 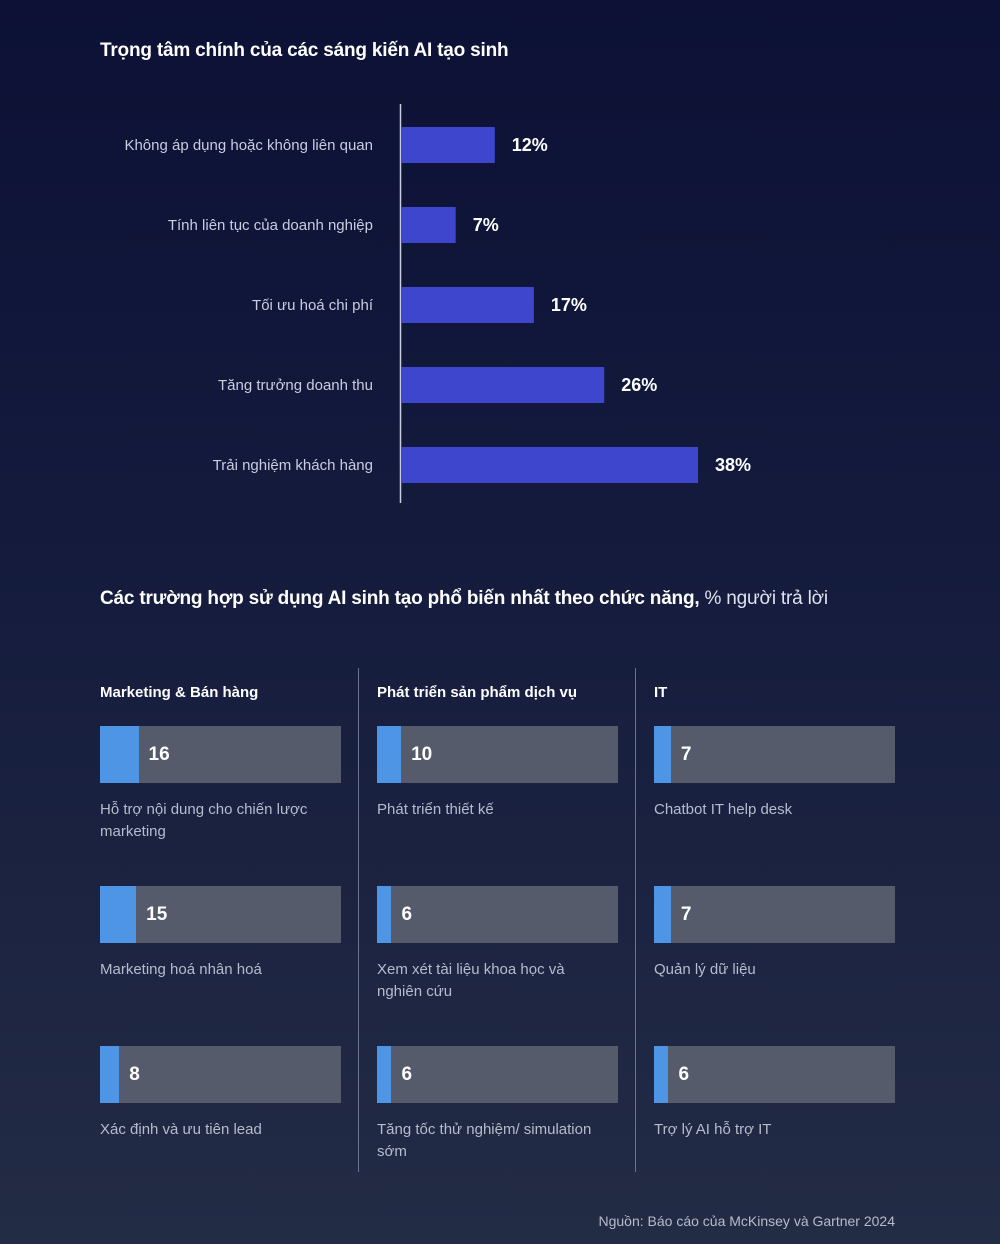 What do you see at coordinates (723, 809) in the screenshot?
I see `use-case-label: Chatbot IT help desk` at bounding box center [723, 809].